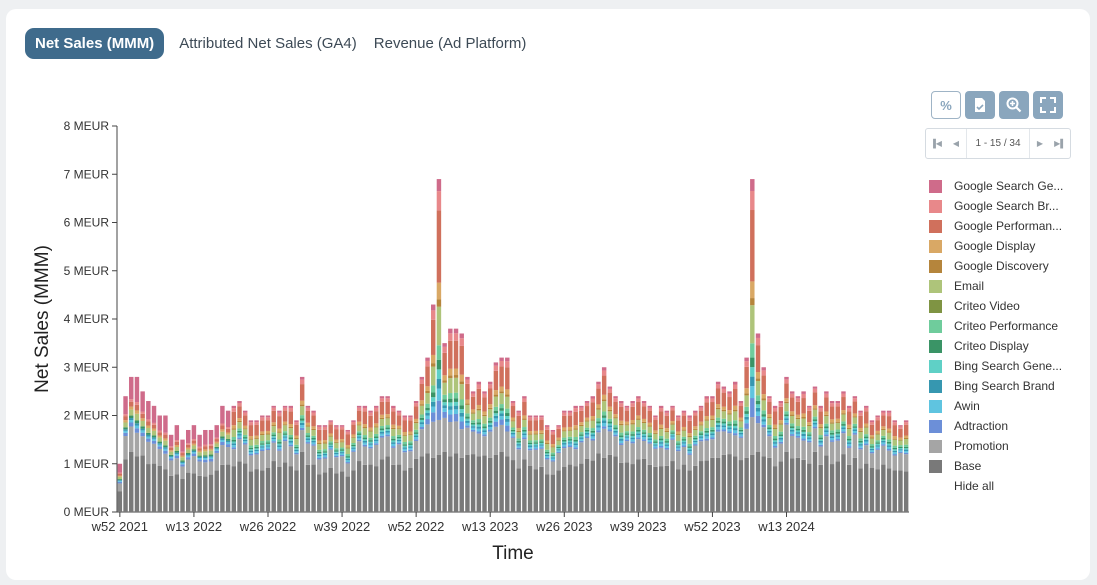 Image resolution: width=1097 pixels, height=585 pixels. I want to click on legend-item: Adtraction, so click(996, 426).